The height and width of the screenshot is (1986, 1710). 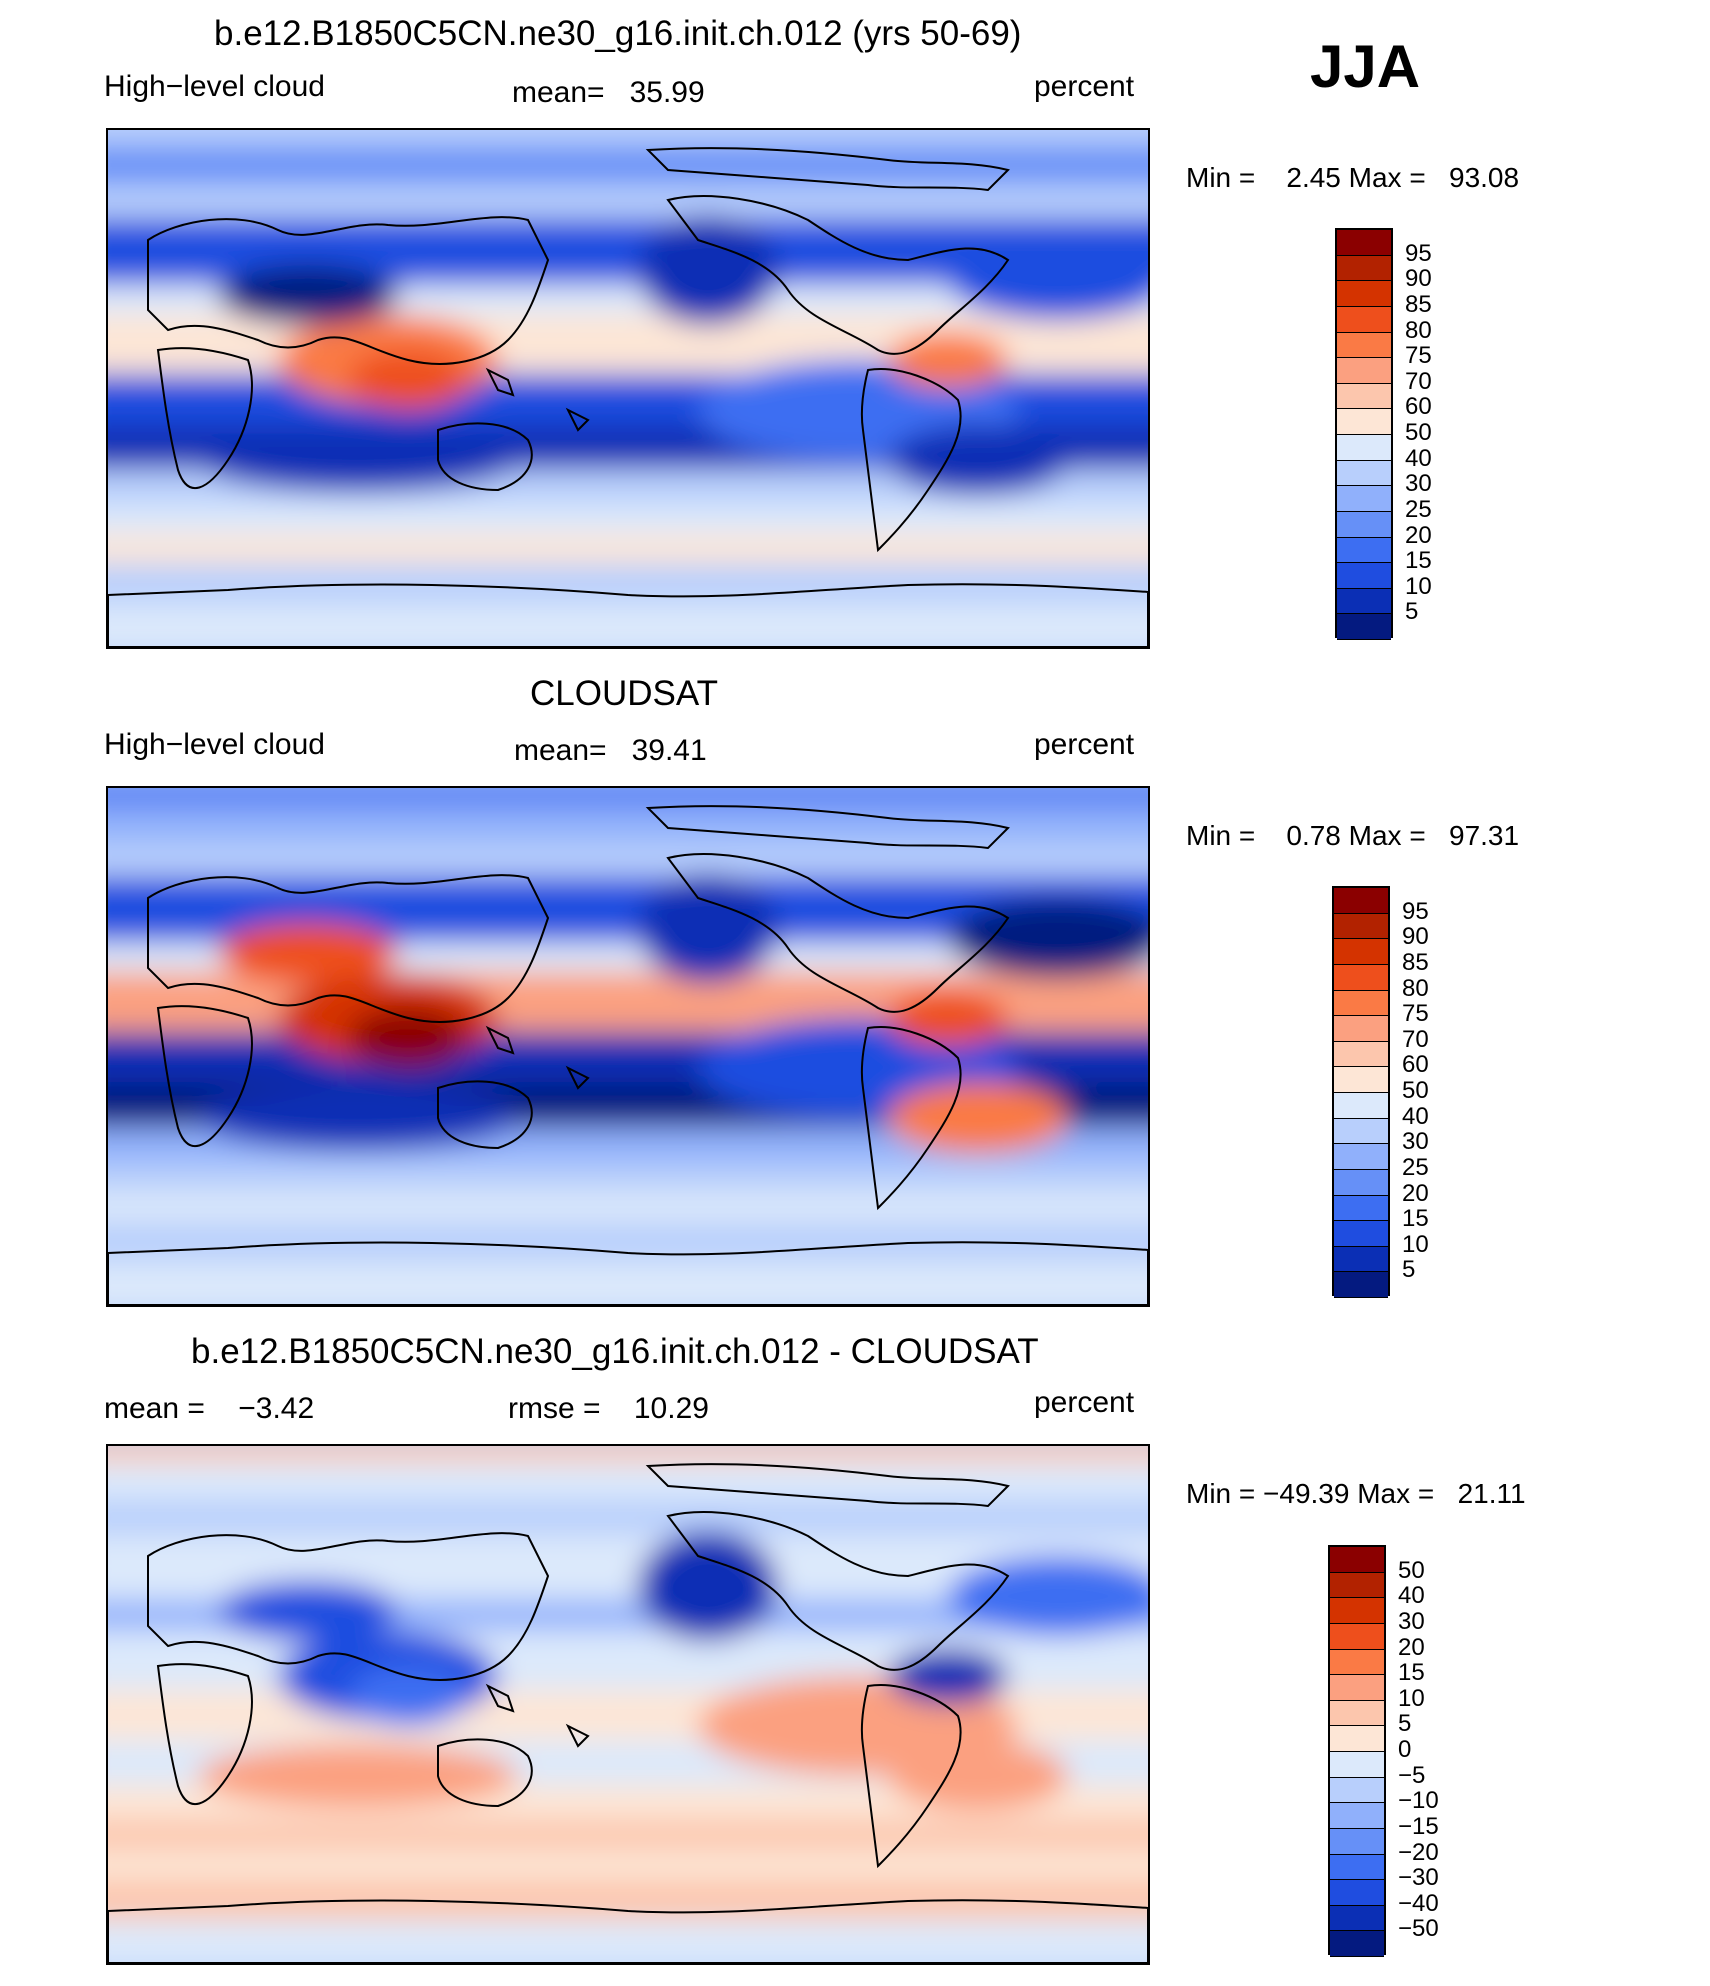 I want to click on colorbar-tick-label: −10, so click(x=1418, y=1801).